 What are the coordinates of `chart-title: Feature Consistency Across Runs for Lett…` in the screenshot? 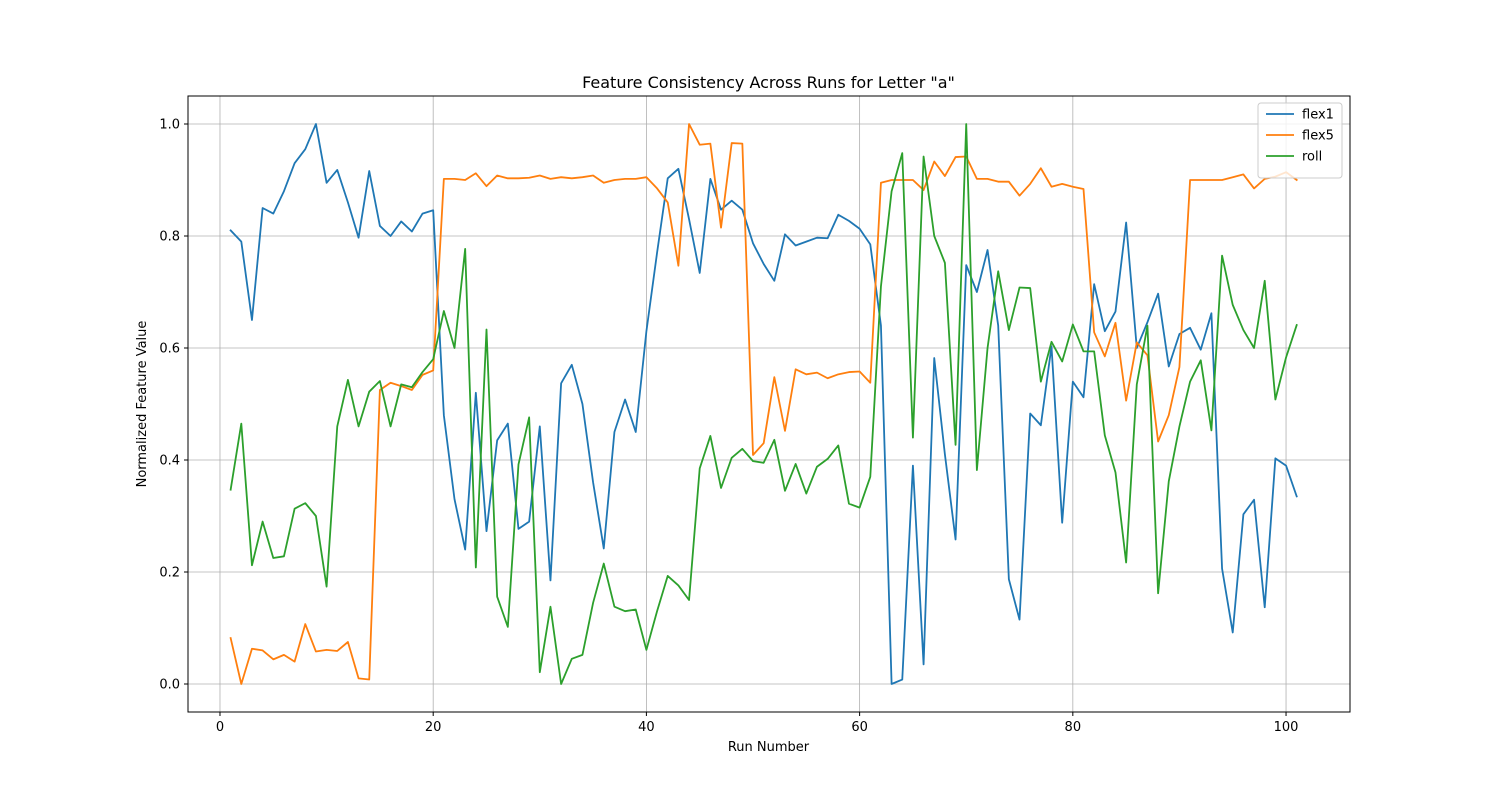 It's located at (768, 82).